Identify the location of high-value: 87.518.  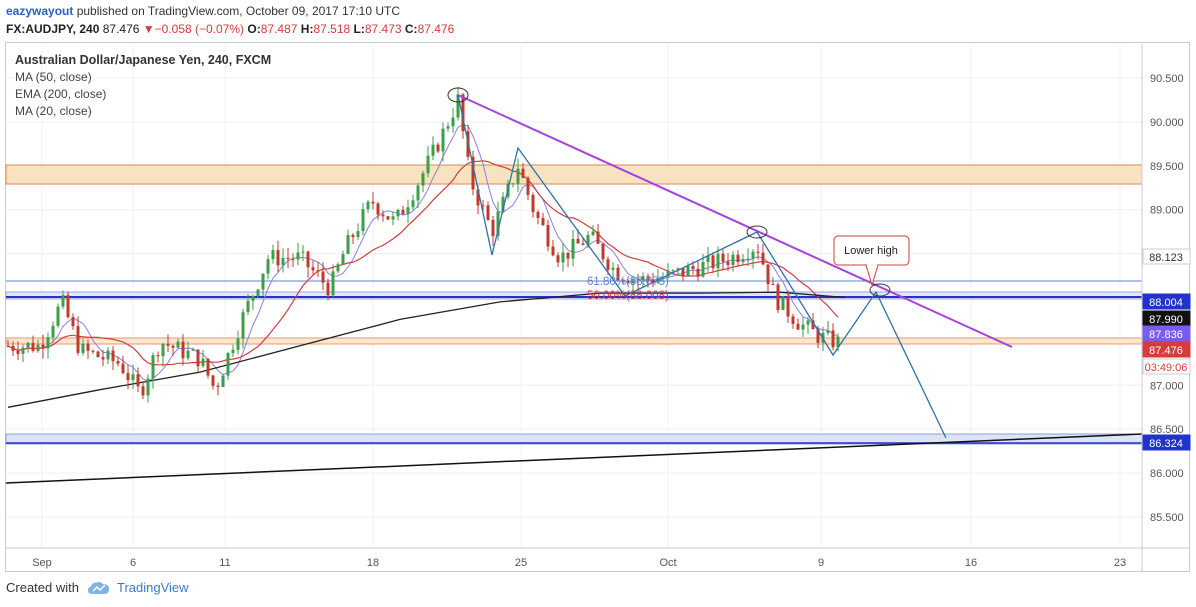
(332, 29).